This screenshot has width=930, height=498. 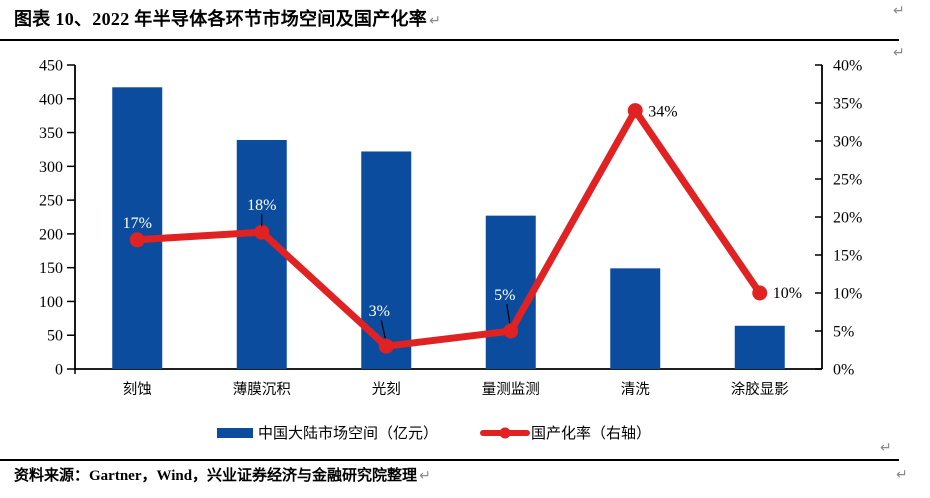 What do you see at coordinates (847, 180) in the screenshot?
I see `right-axis-tick-label: 25%` at bounding box center [847, 180].